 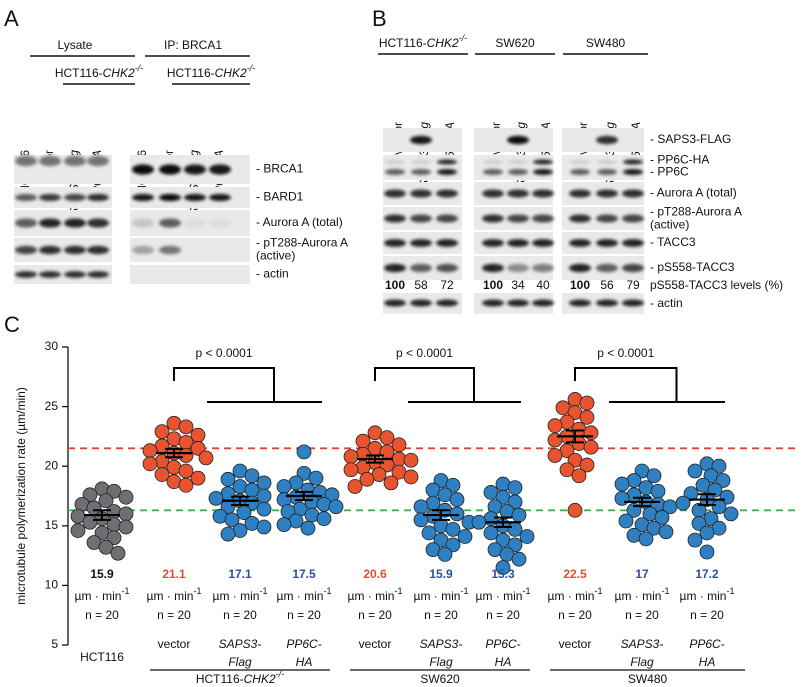 What do you see at coordinates (174, 644) in the screenshot?
I see `x-tick-label: vector` at bounding box center [174, 644].